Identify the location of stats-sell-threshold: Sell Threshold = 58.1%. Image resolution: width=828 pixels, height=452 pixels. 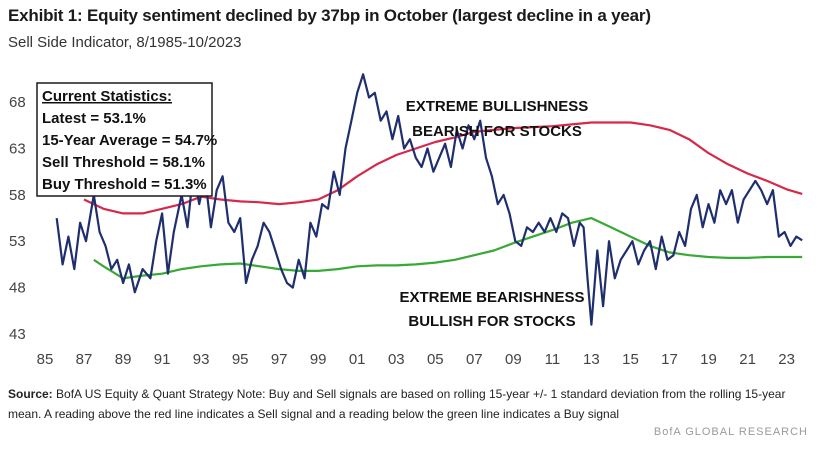
(123, 162).